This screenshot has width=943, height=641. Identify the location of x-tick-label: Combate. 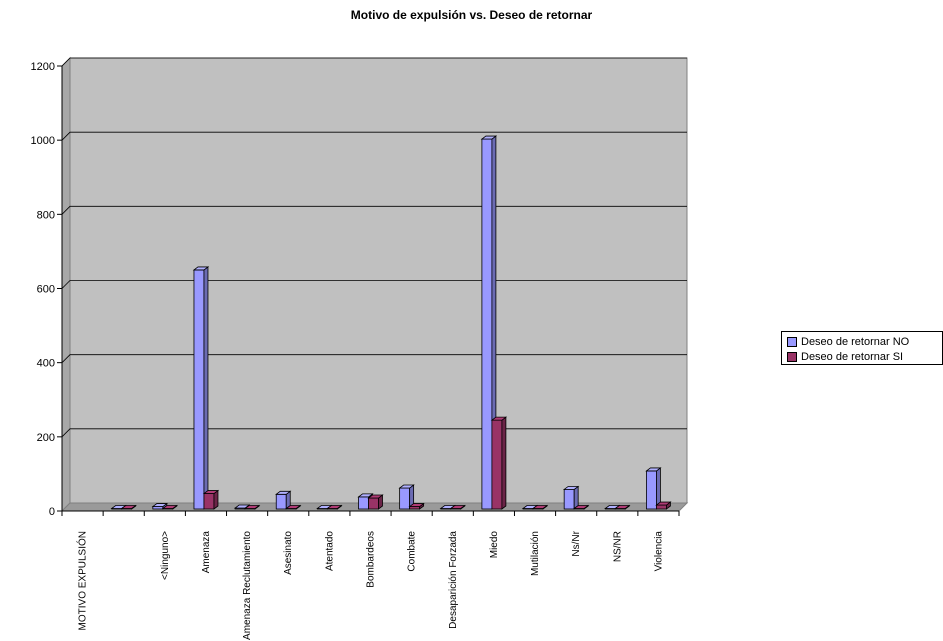
(412, 551).